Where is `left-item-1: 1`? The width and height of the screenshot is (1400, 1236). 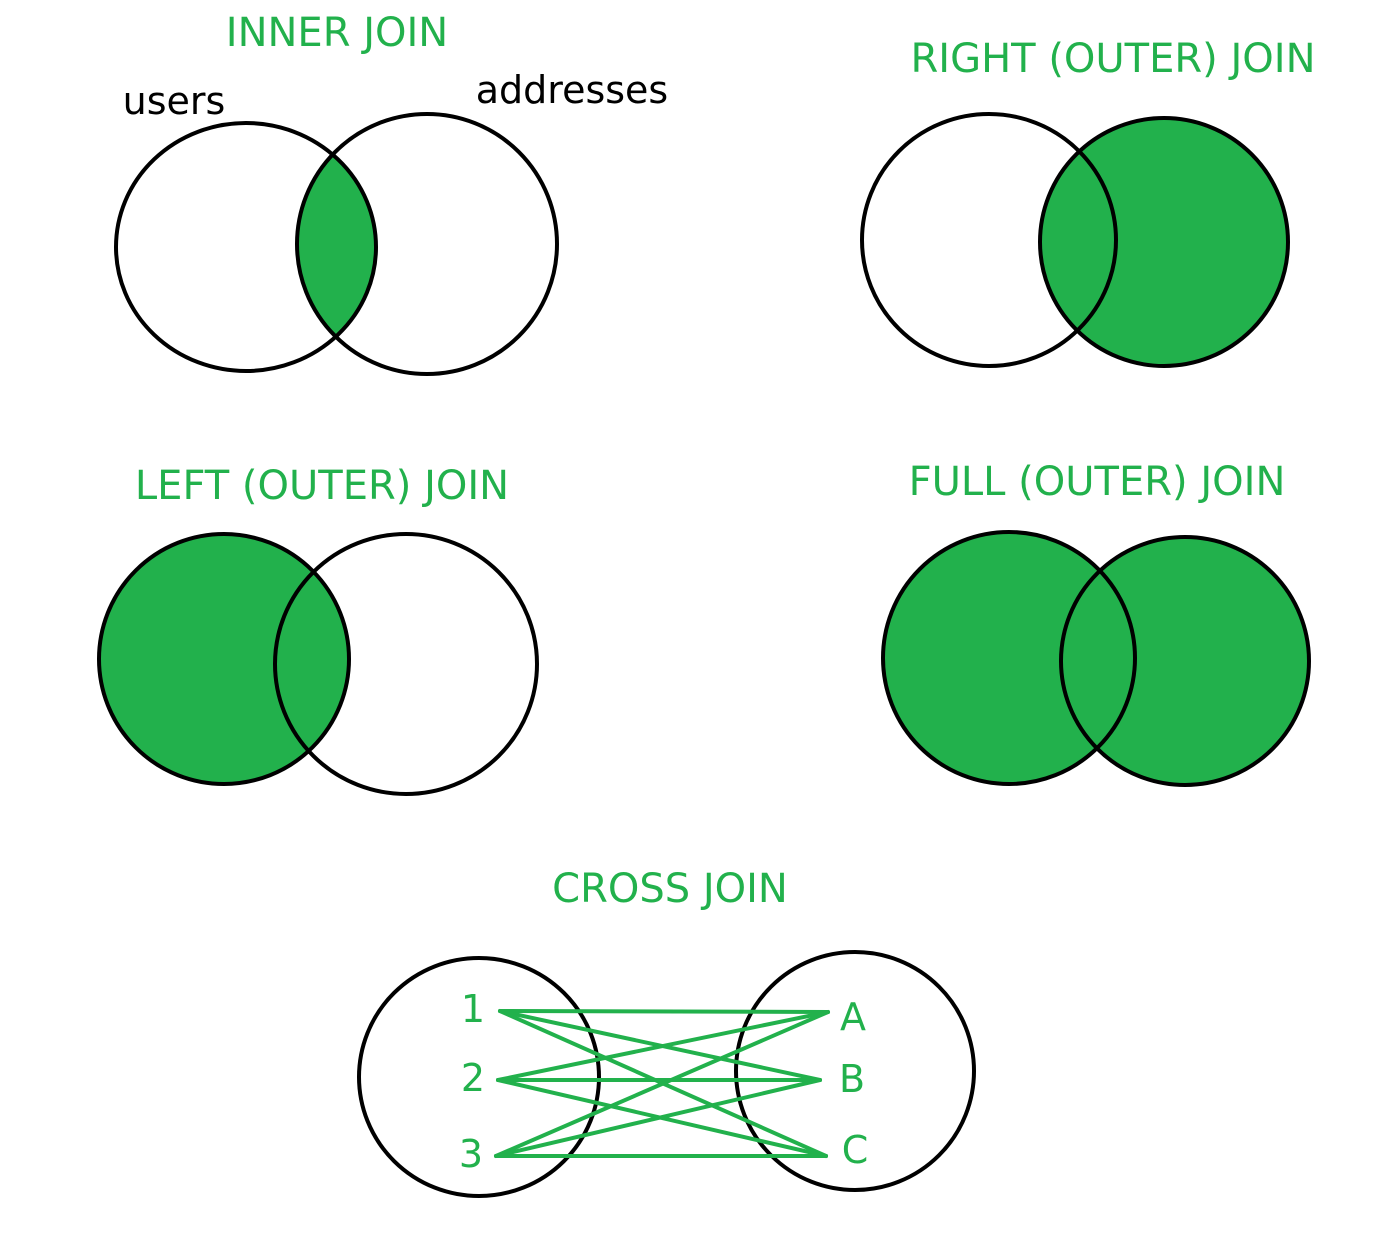 left-item-1: 1 is located at coordinates (473, 1009).